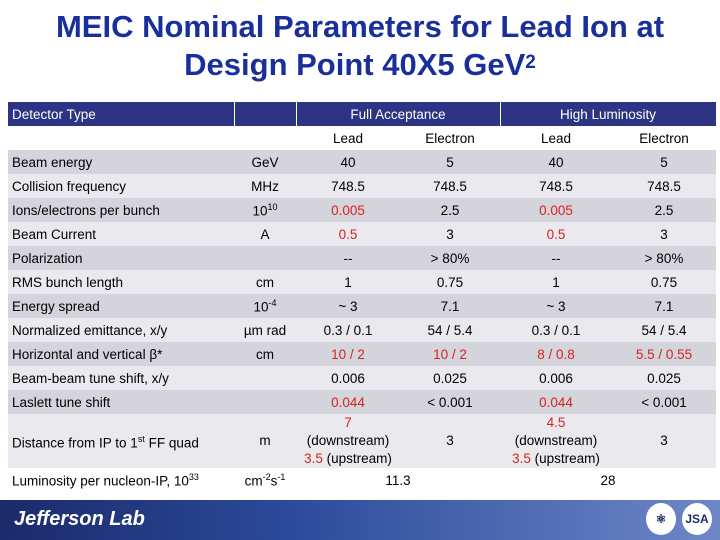 The image size is (720, 540). What do you see at coordinates (121, 114) in the screenshot?
I see `detector-type-header: Detector Type` at bounding box center [121, 114].